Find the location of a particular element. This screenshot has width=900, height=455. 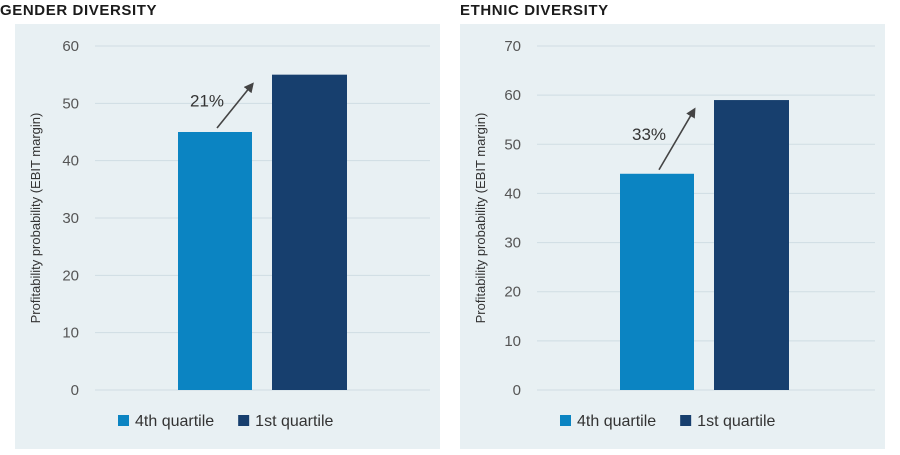

chart-title-gender: GENDER DIVERSITY is located at coordinates (79, 10).